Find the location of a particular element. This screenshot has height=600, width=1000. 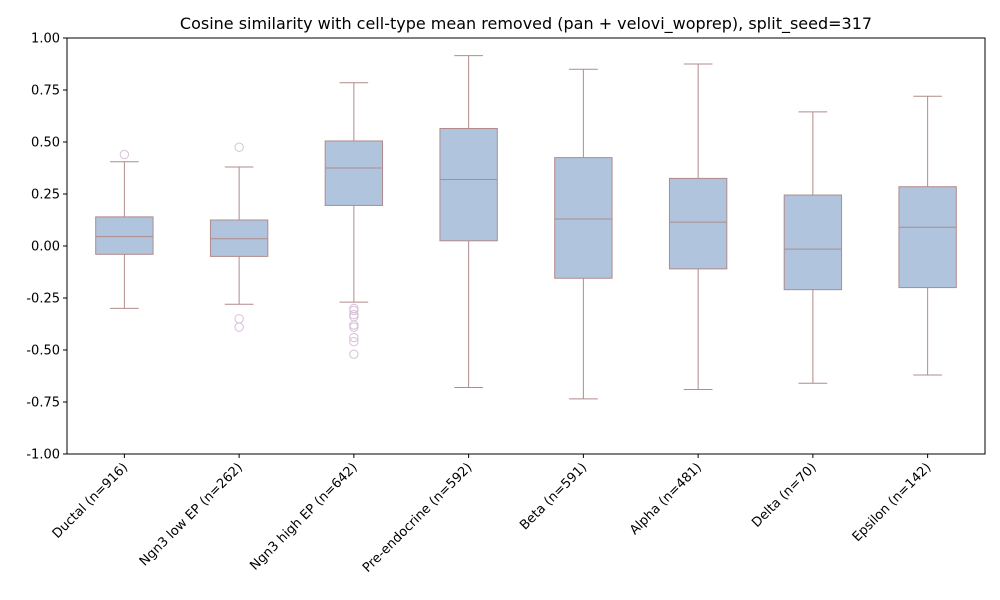

x-tick-label: Ductal (n=916) is located at coordinates (91, 501).